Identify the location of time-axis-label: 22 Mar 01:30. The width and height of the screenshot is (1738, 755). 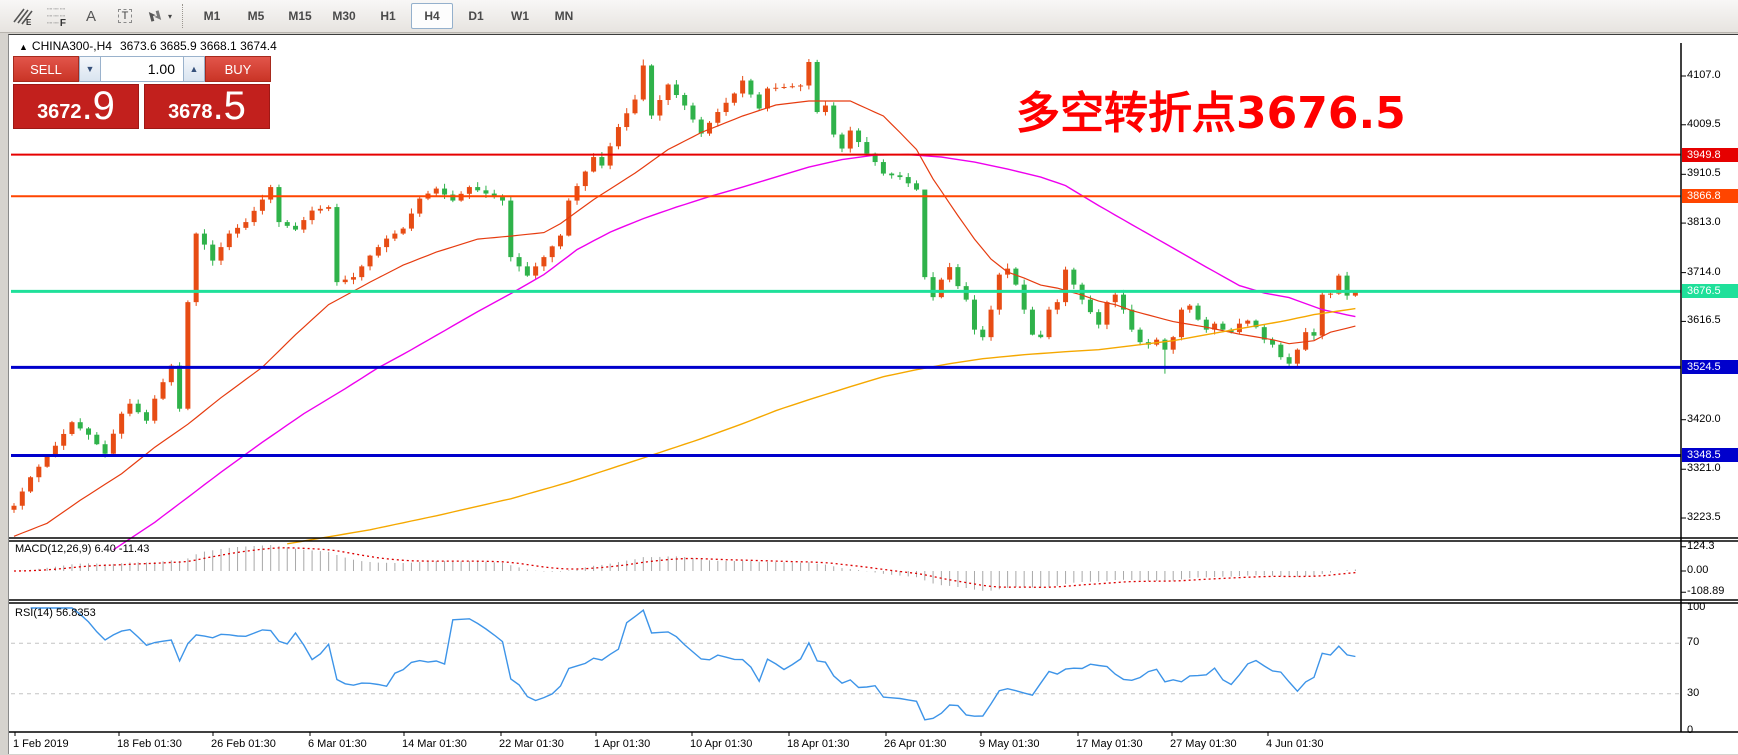
(531, 744).